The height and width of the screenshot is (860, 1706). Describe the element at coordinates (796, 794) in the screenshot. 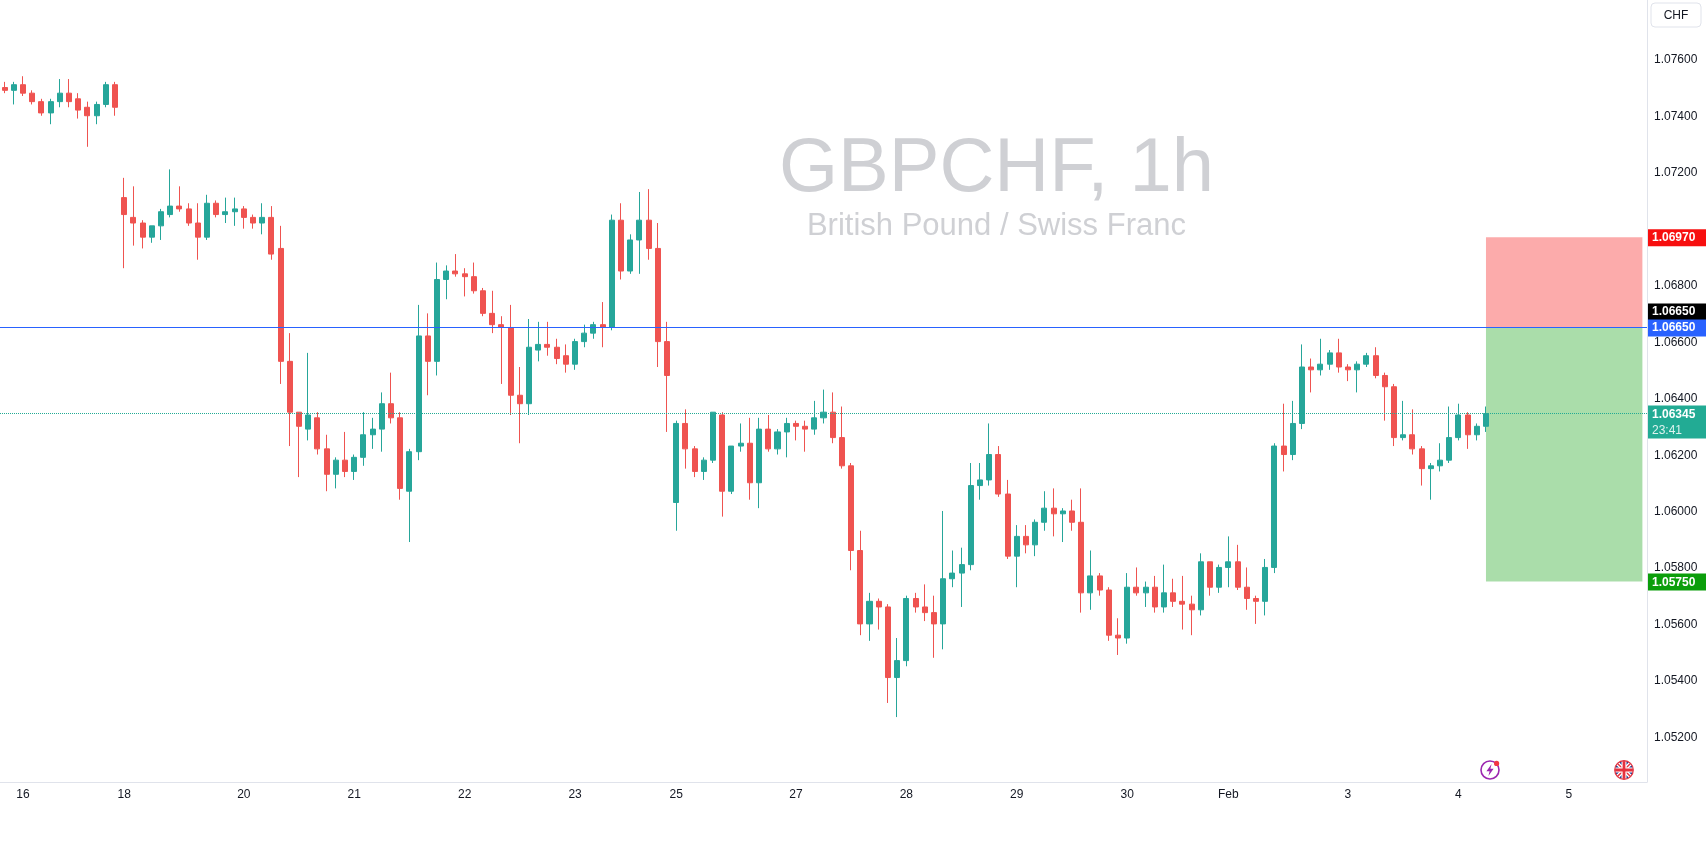

I see `x-tick-label: 27` at that location.